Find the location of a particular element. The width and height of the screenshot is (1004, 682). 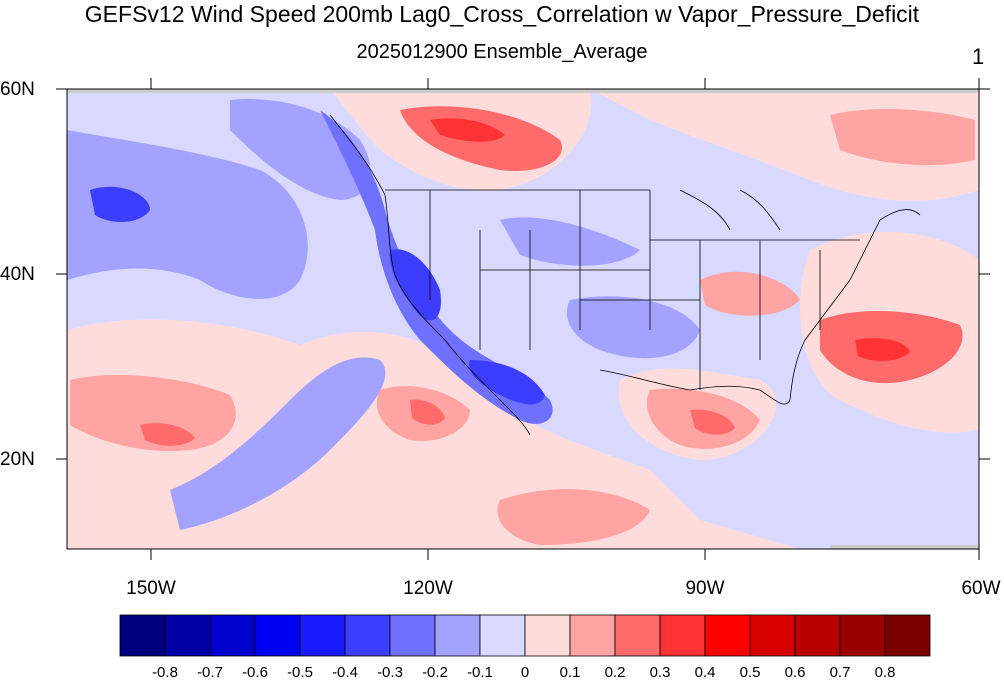

field-missing-top is located at coordinates (523, 91).